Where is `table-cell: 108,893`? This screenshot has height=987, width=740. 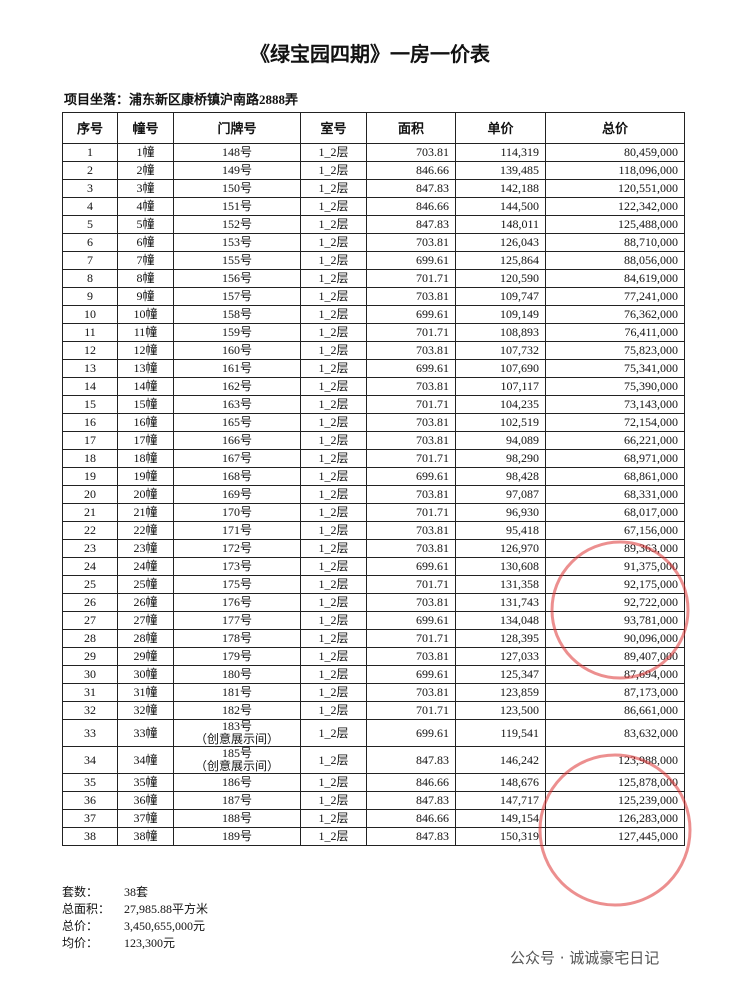 table-cell: 108,893 is located at coordinates (500, 332).